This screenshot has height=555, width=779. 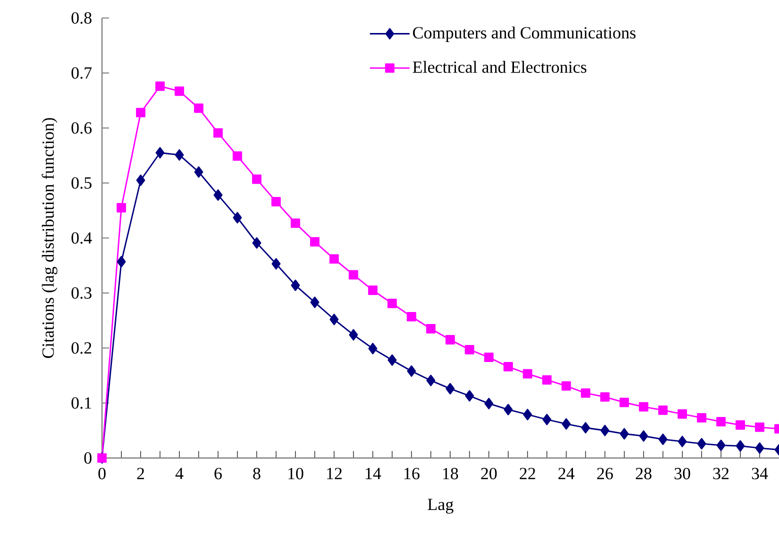 I want to click on x-tick-label: 4, so click(x=179, y=474).